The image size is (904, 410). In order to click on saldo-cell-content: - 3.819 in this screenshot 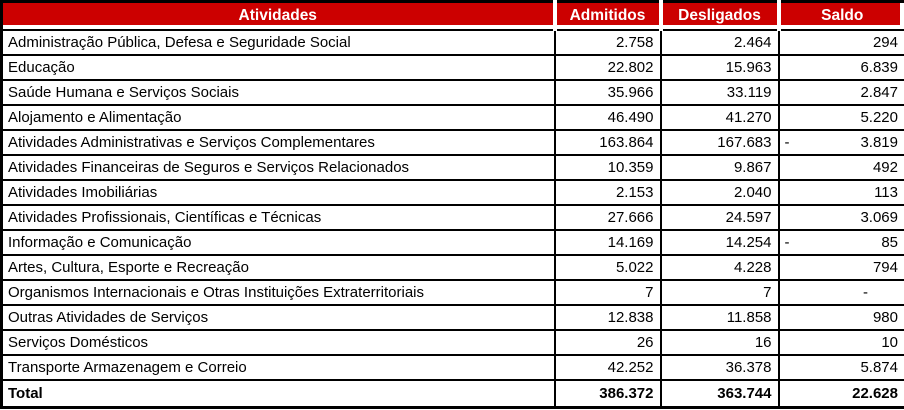, I will do `click(842, 142)`.